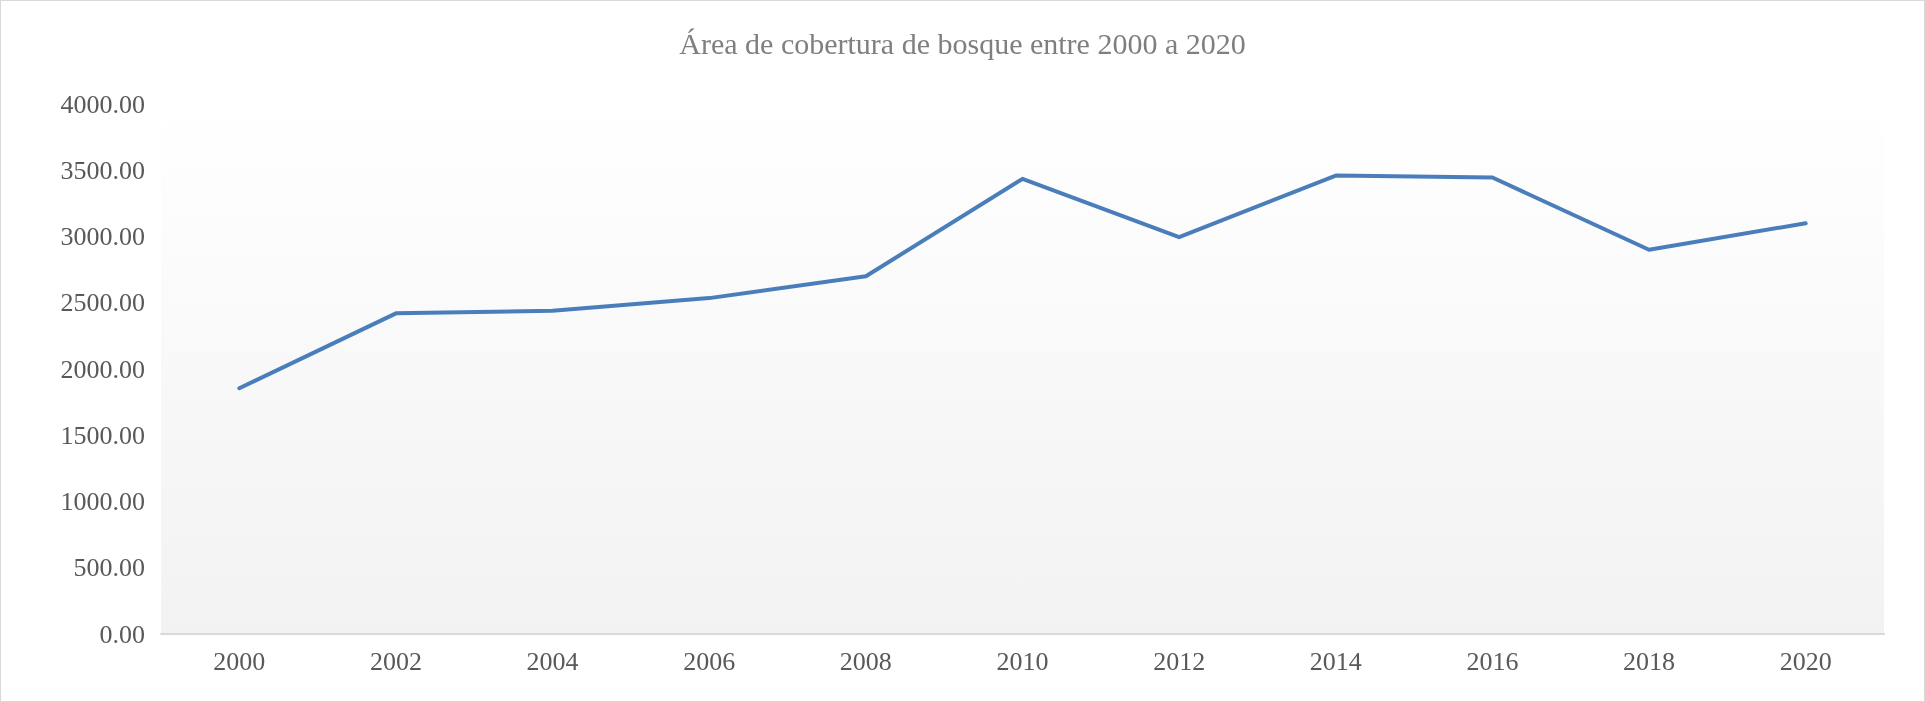  What do you see at coordinates (102, 303) in the screenshot?
I see `y-tick-label: 2500.00` at bounding box center [102, 303].